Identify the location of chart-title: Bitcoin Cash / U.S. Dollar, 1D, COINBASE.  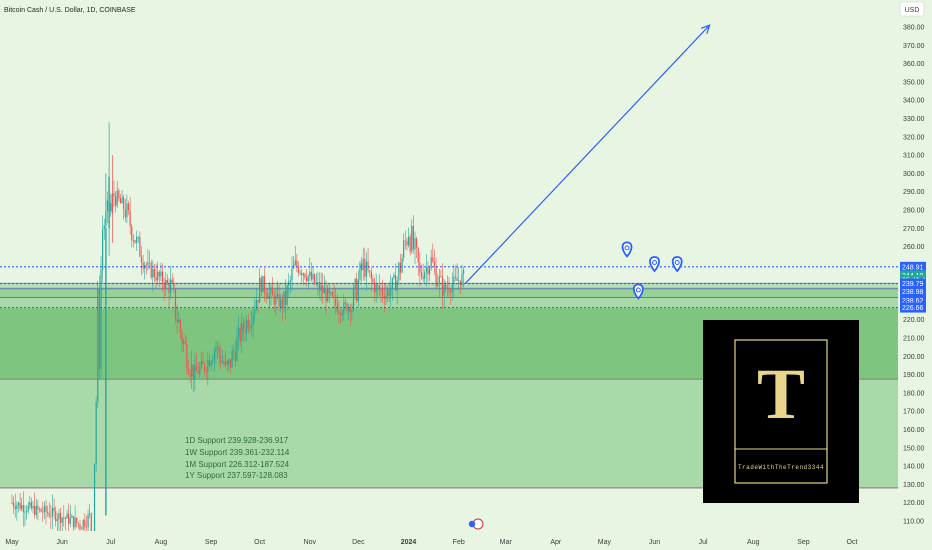
(70, 10).